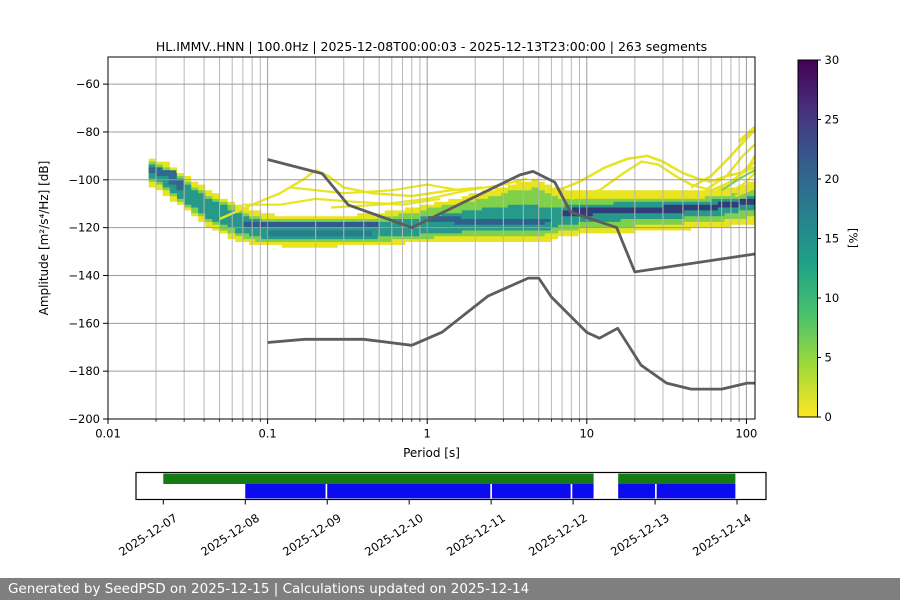 The width and height of the screenshot is (900, 600). Describe the element at coordinates (267, 434) in the screenshot. I see `x-tick-label: 0.1` at that location.